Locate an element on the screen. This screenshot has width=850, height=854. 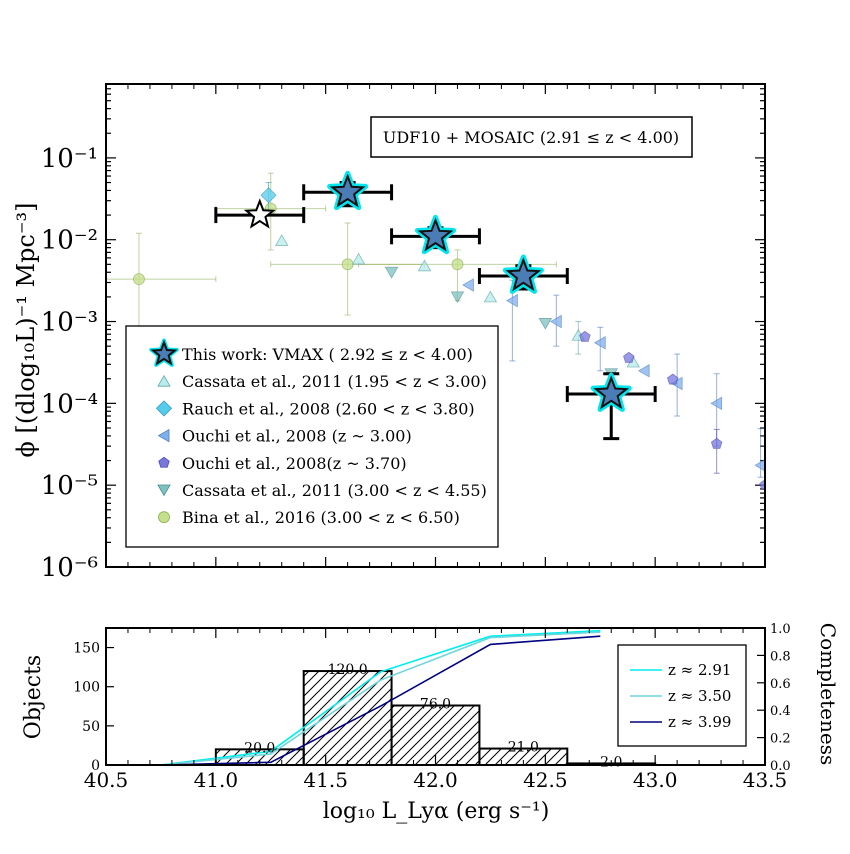
bottom-y-axis-label: Objects is located at coordinates (33, 697).